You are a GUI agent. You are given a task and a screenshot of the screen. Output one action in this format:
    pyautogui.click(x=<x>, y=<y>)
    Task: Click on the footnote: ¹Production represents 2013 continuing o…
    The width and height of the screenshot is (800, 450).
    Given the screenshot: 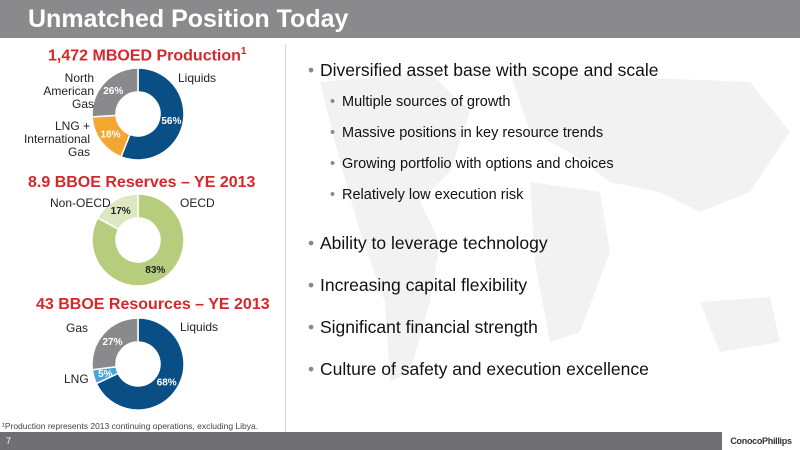 What is the action you would take?
    pyautogui.click(x=130, y=426)
    